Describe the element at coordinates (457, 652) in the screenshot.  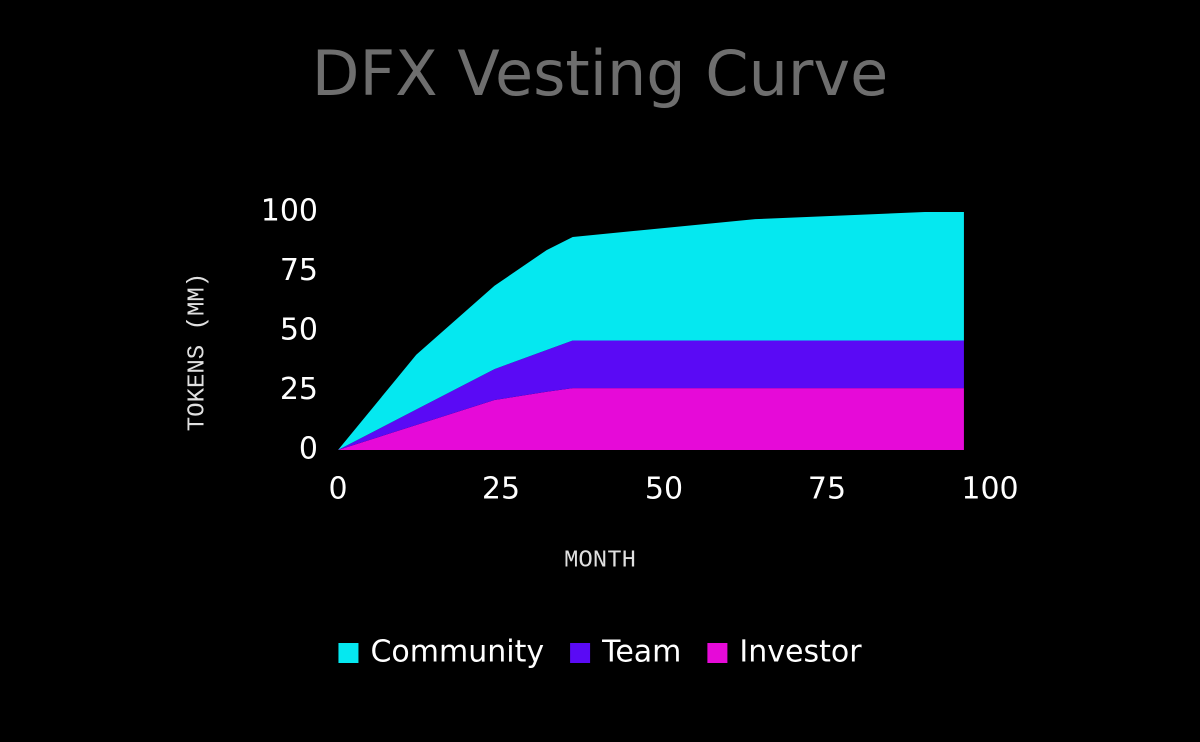
I see `legend-label: Community` at that location.